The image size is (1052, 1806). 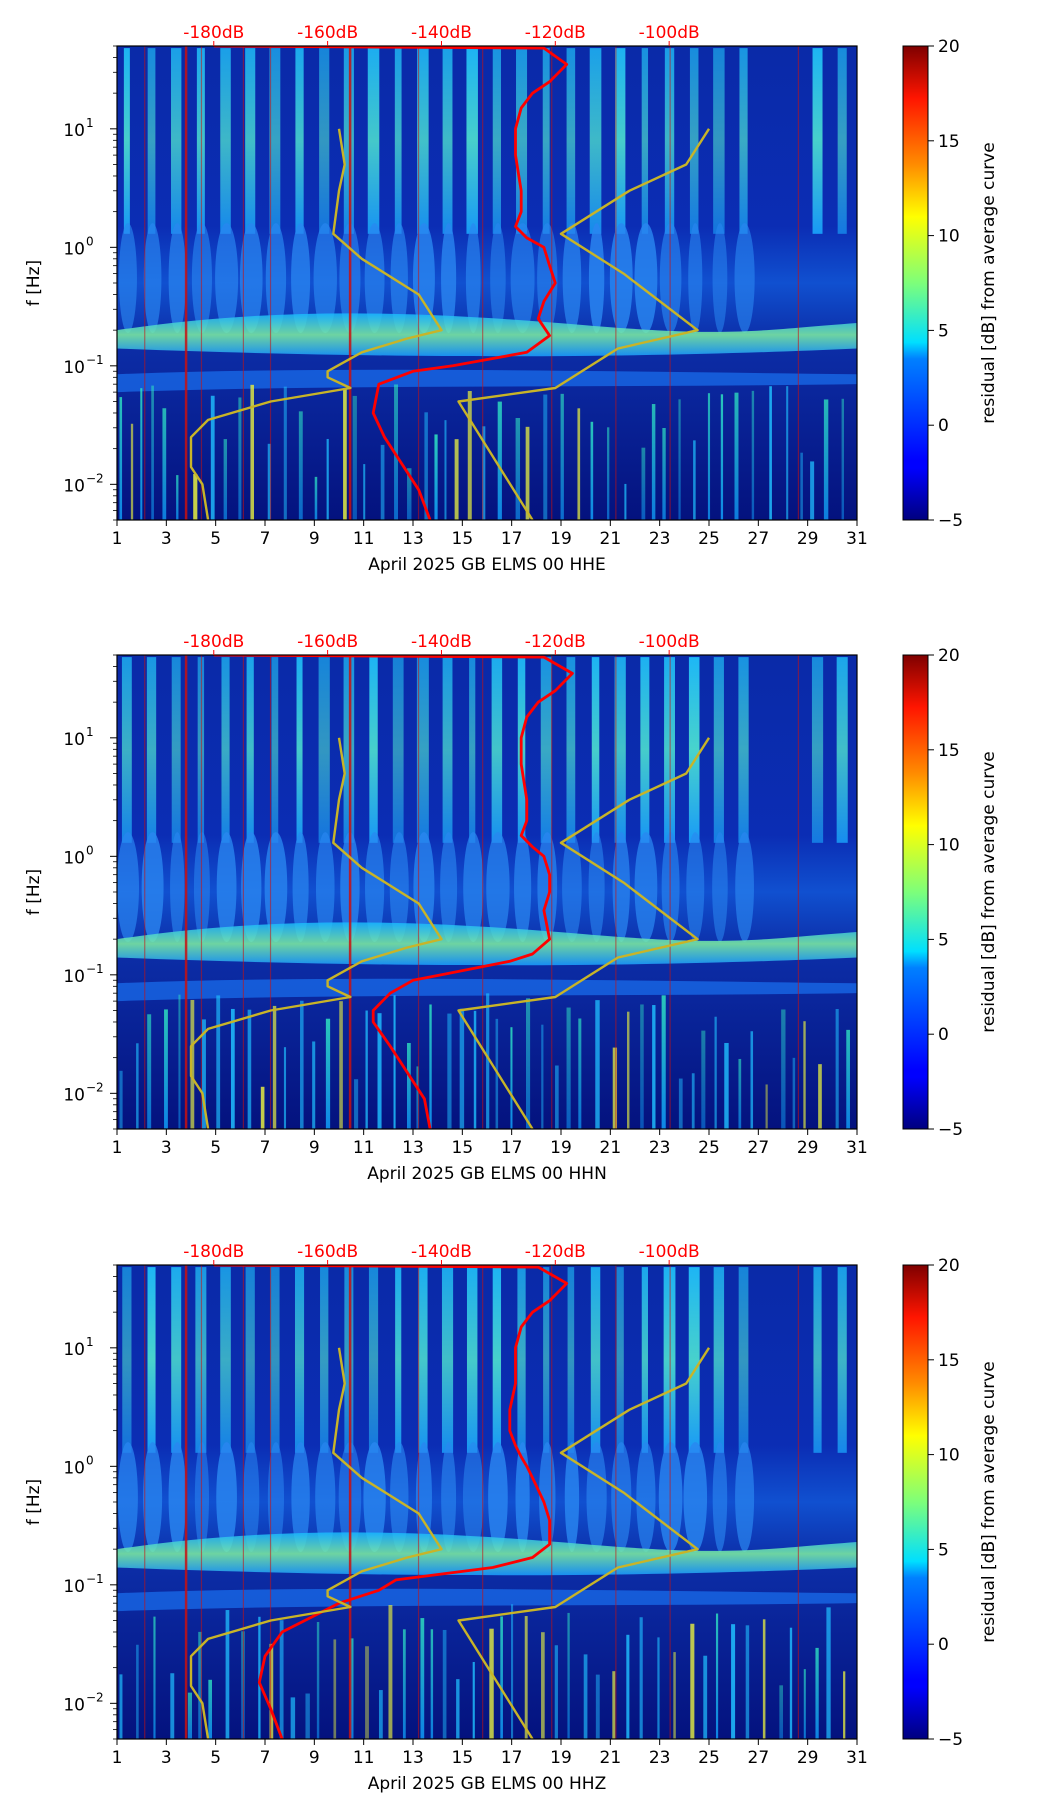 What do you see at coordinates (265, 1148) in the screenshot?
I see `x-tick-label: 7` at bounding box center [265, 1148].